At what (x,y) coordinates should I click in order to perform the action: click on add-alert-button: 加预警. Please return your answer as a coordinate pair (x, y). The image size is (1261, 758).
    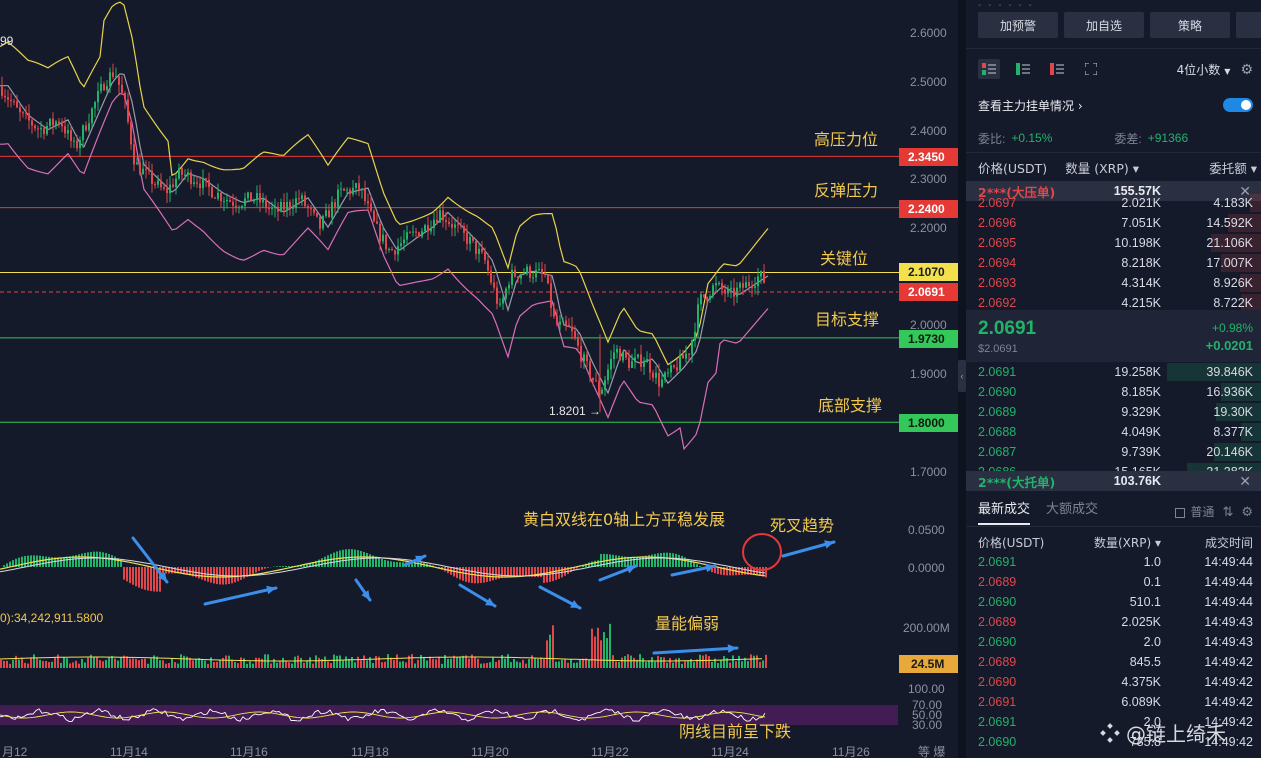
    Looking at the image, I should click on (1018, 25).